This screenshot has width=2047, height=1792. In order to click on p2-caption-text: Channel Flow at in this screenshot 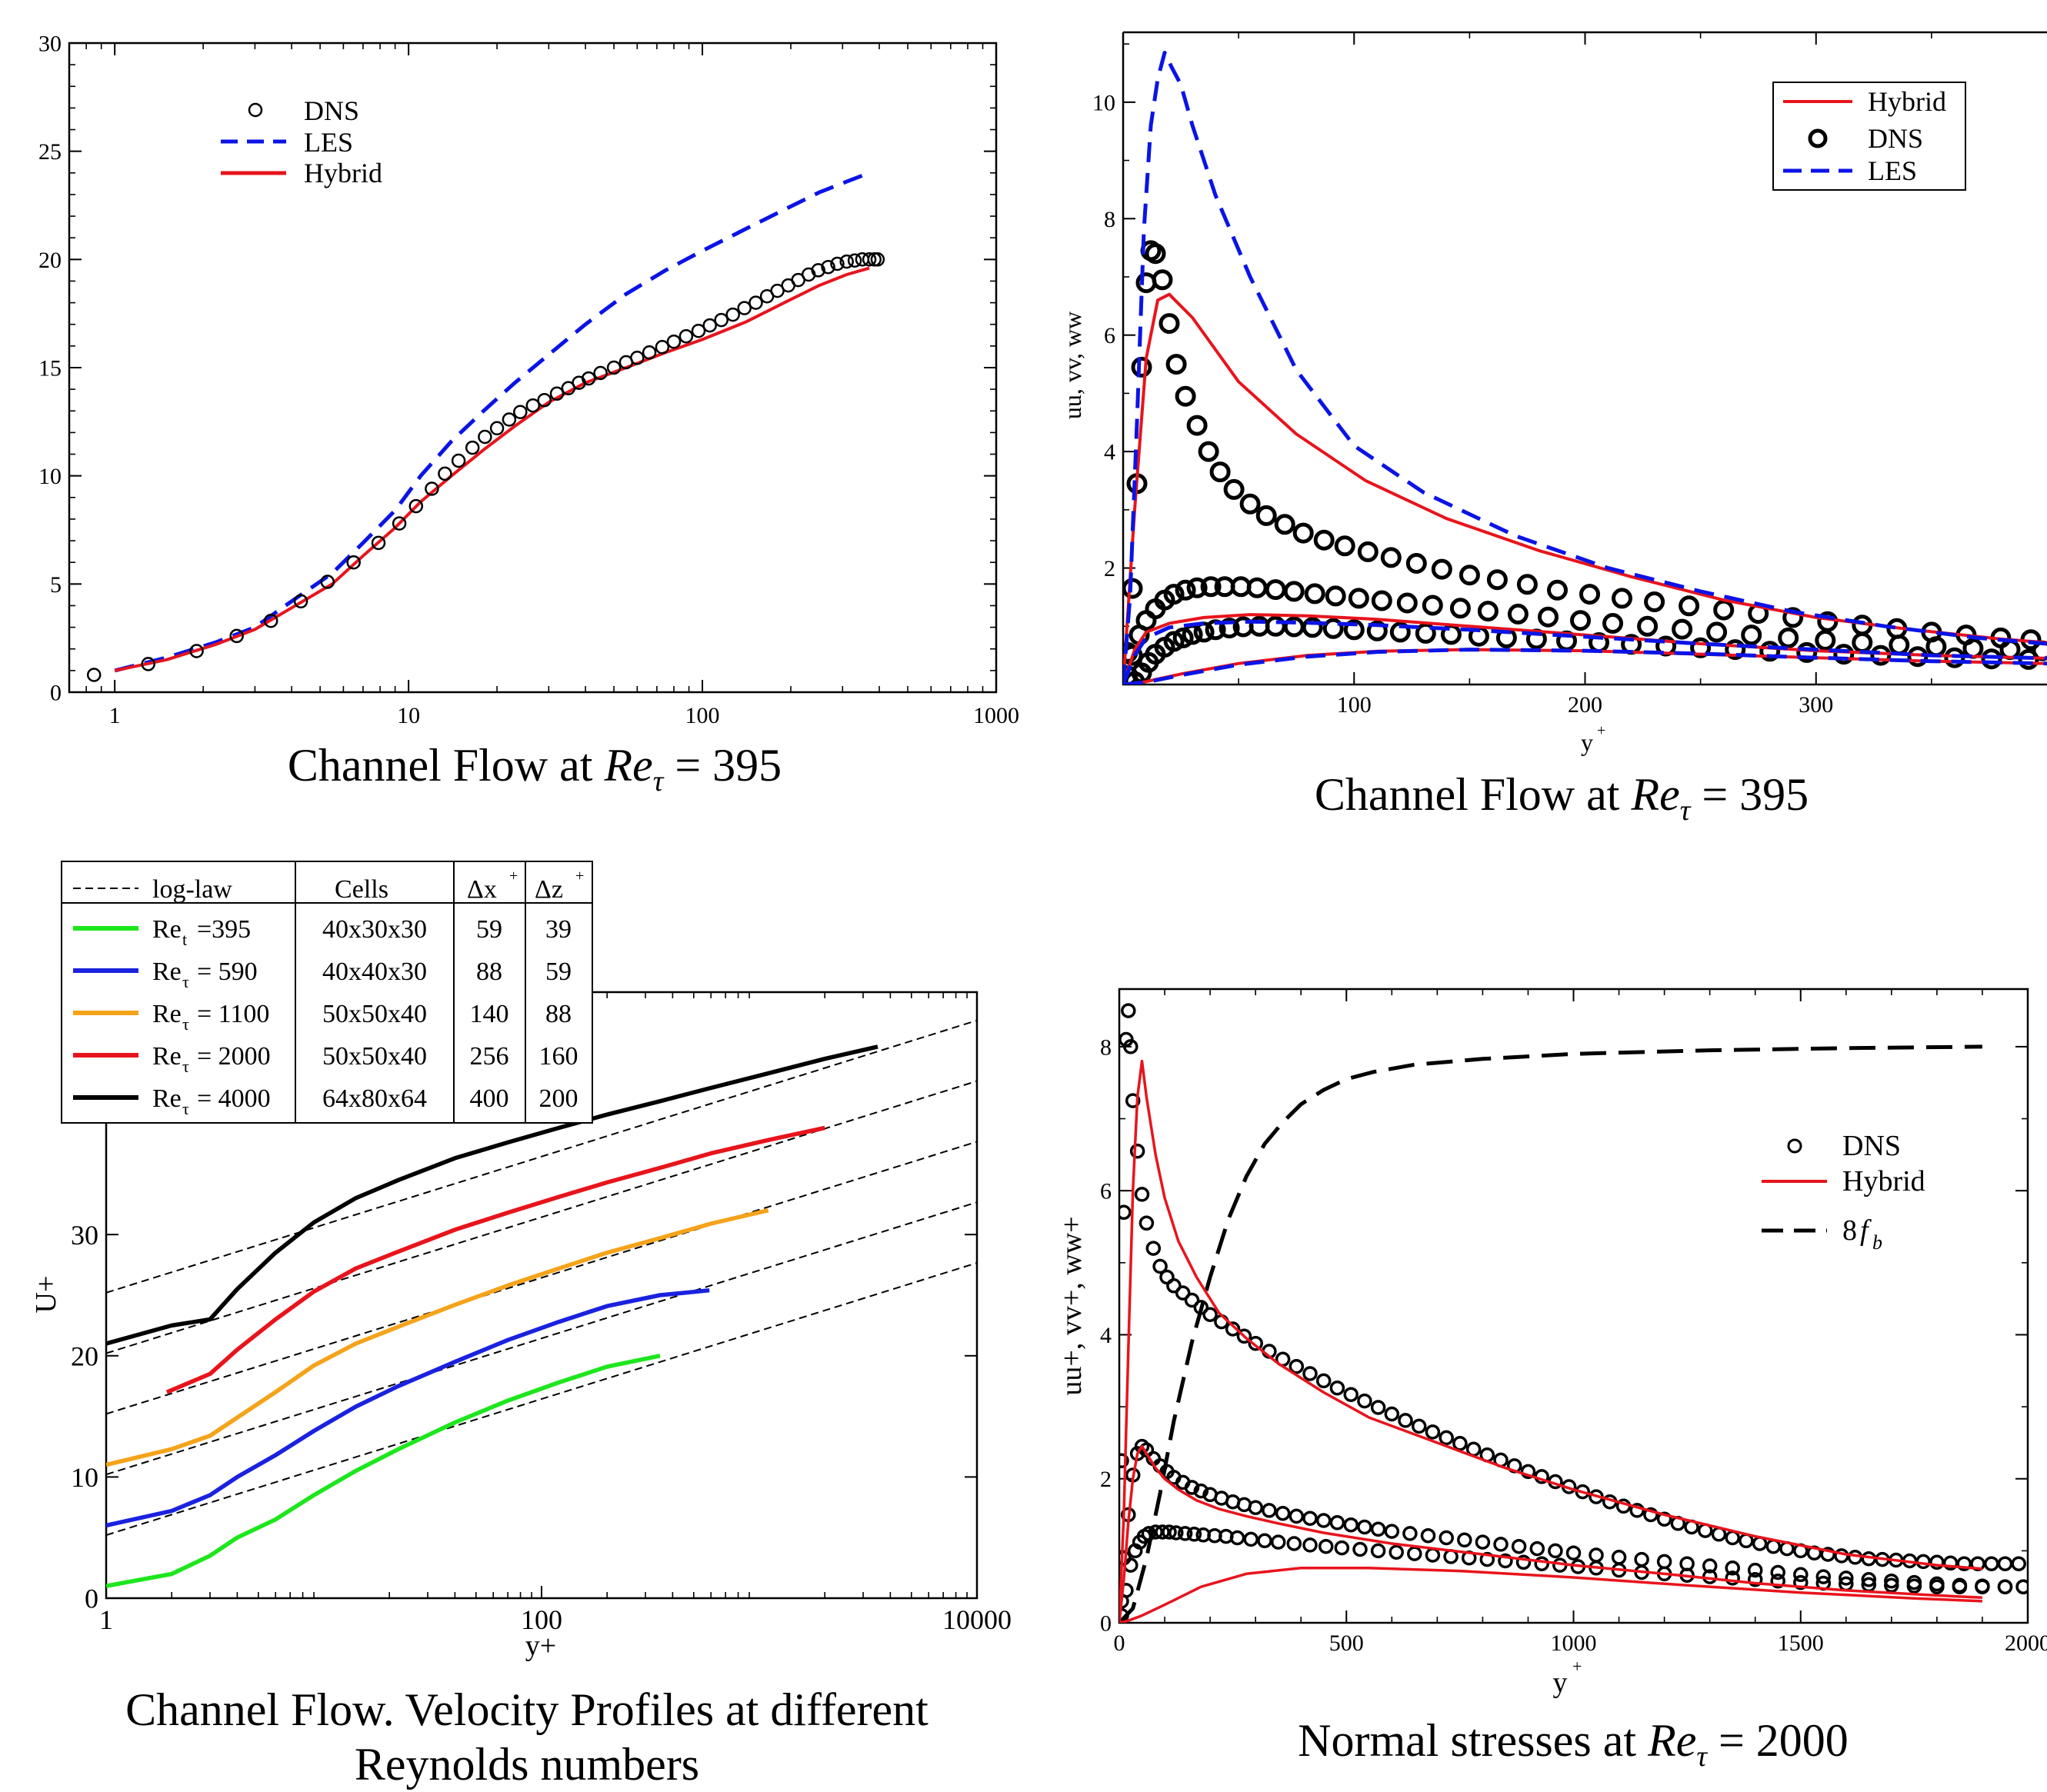, I will do `click(1467, 794)`.